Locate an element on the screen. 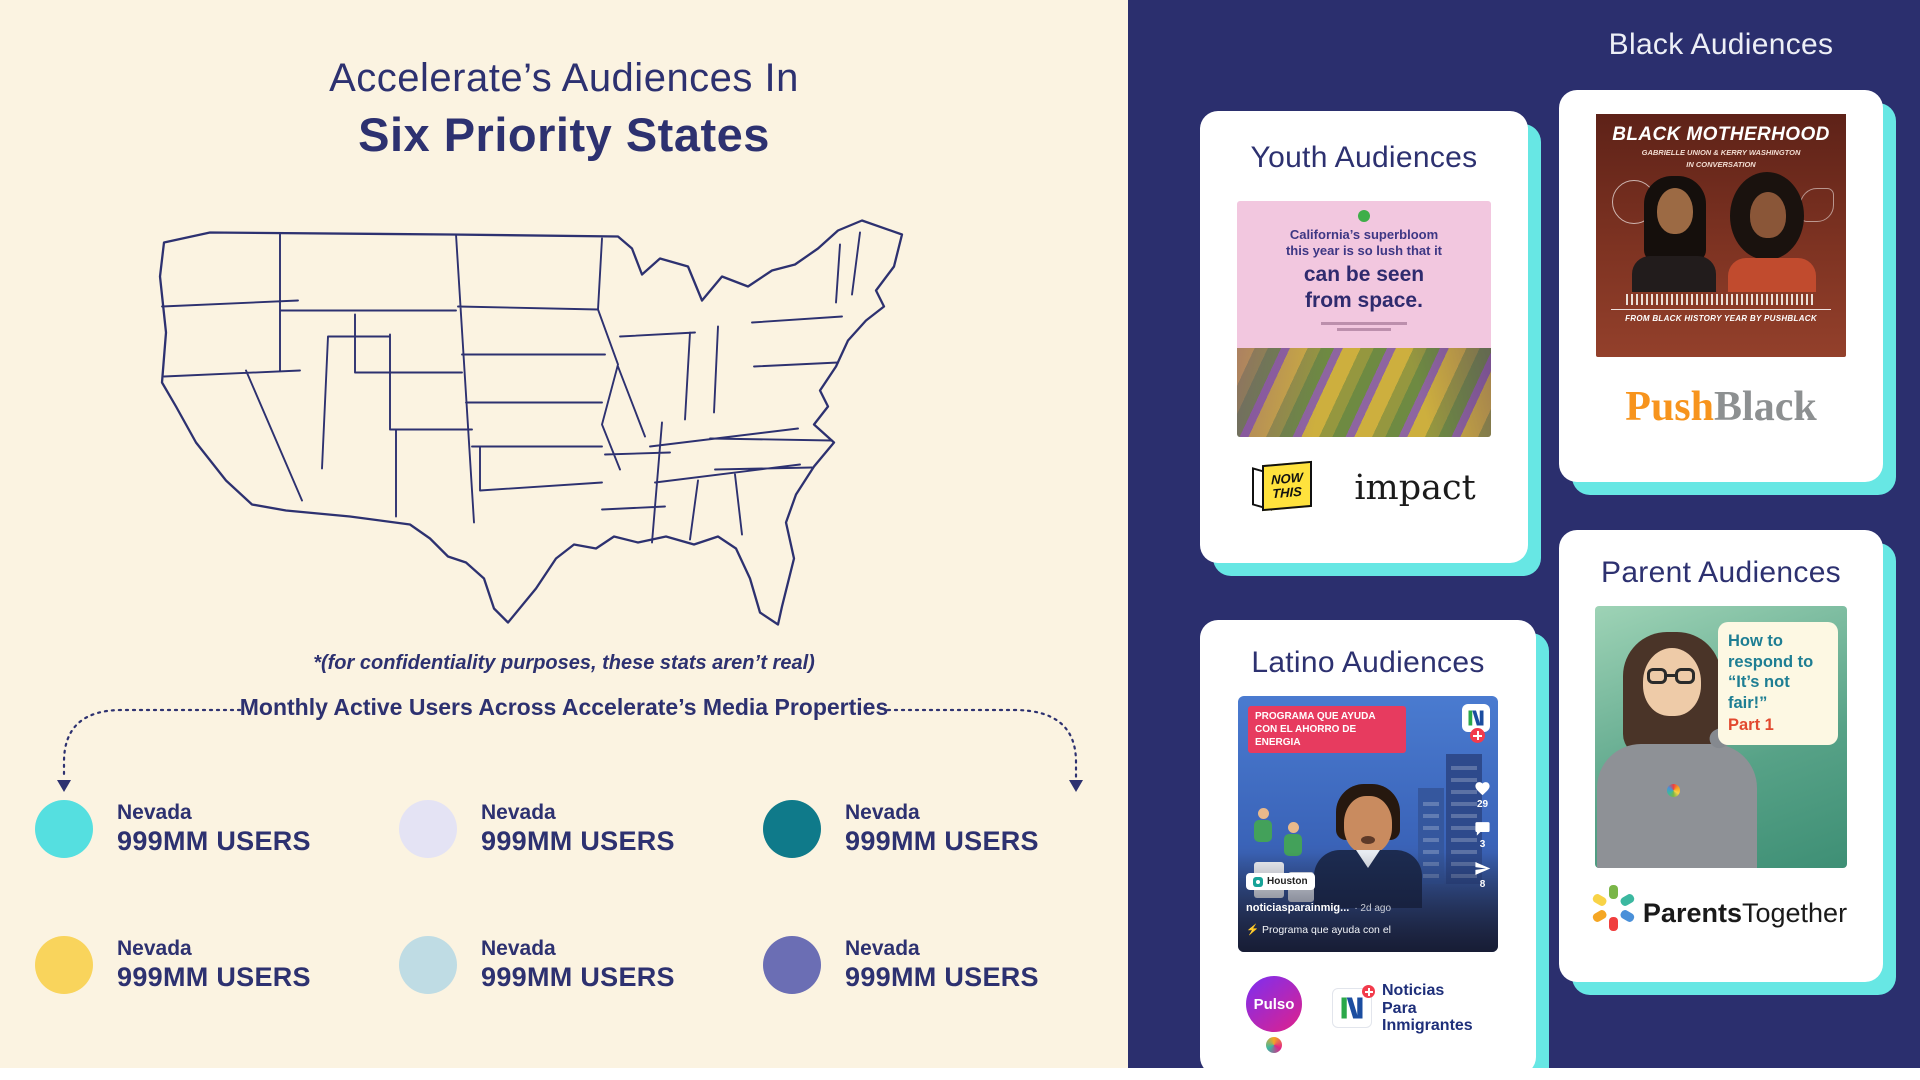 The width and height of the screenshot is (1920, 1080). noticias-word-2: Para is located at coordinates (1399, 1008).